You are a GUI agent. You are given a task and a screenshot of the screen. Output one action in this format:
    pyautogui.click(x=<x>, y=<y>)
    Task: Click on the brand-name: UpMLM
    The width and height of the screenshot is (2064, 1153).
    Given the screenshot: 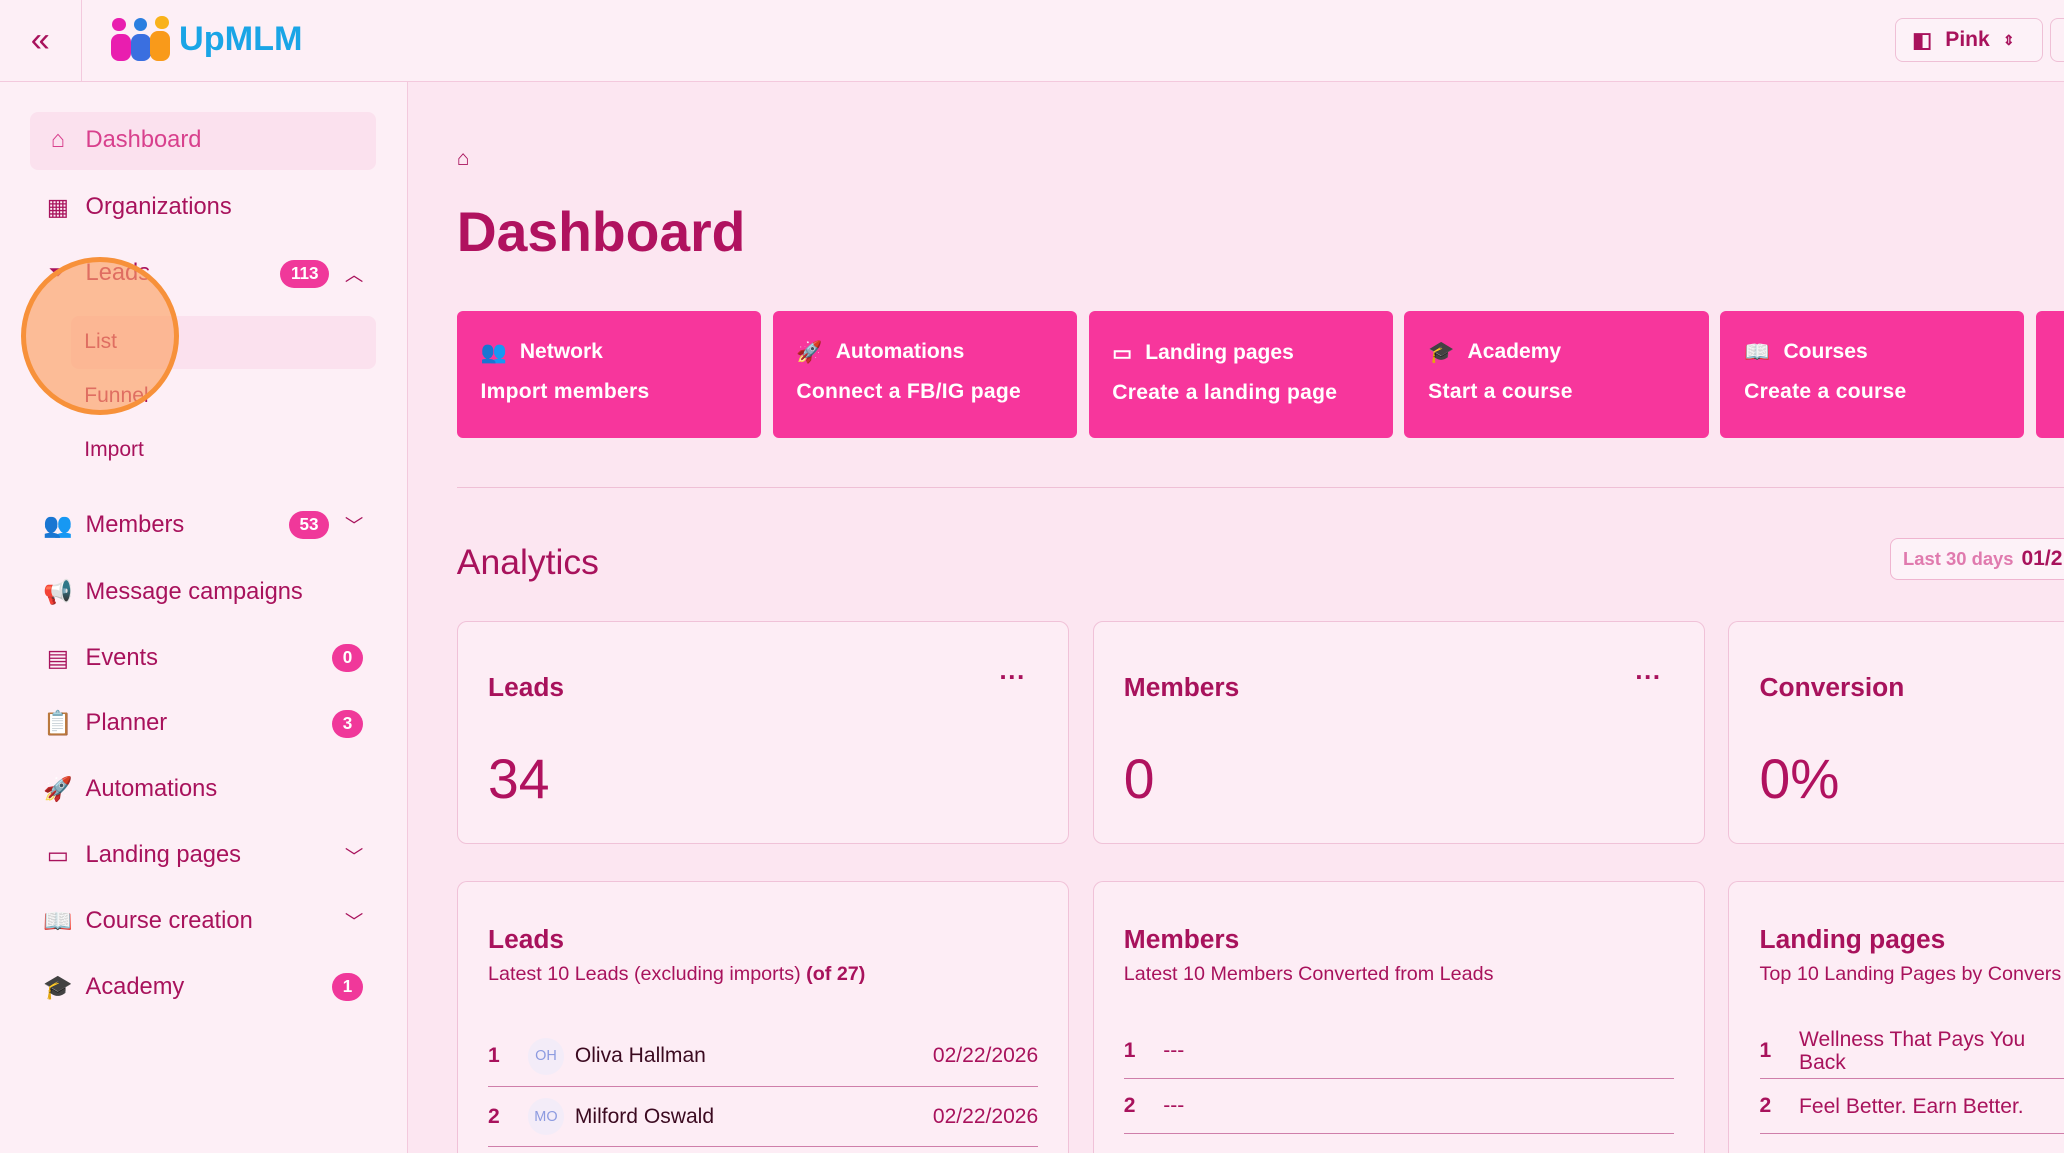 What is the action you would take?
    pyautogui.click(x=241, y=38)
    